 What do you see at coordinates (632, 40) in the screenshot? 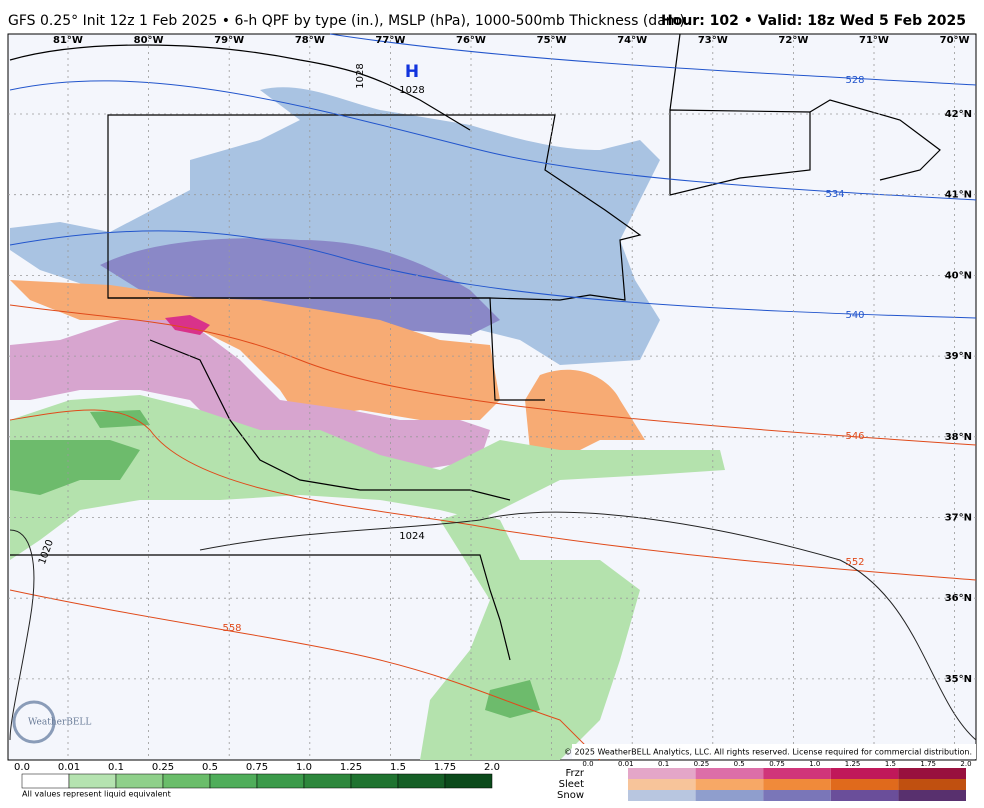
I see `longitude-label: 74°W` at bounding box center [632, 40].